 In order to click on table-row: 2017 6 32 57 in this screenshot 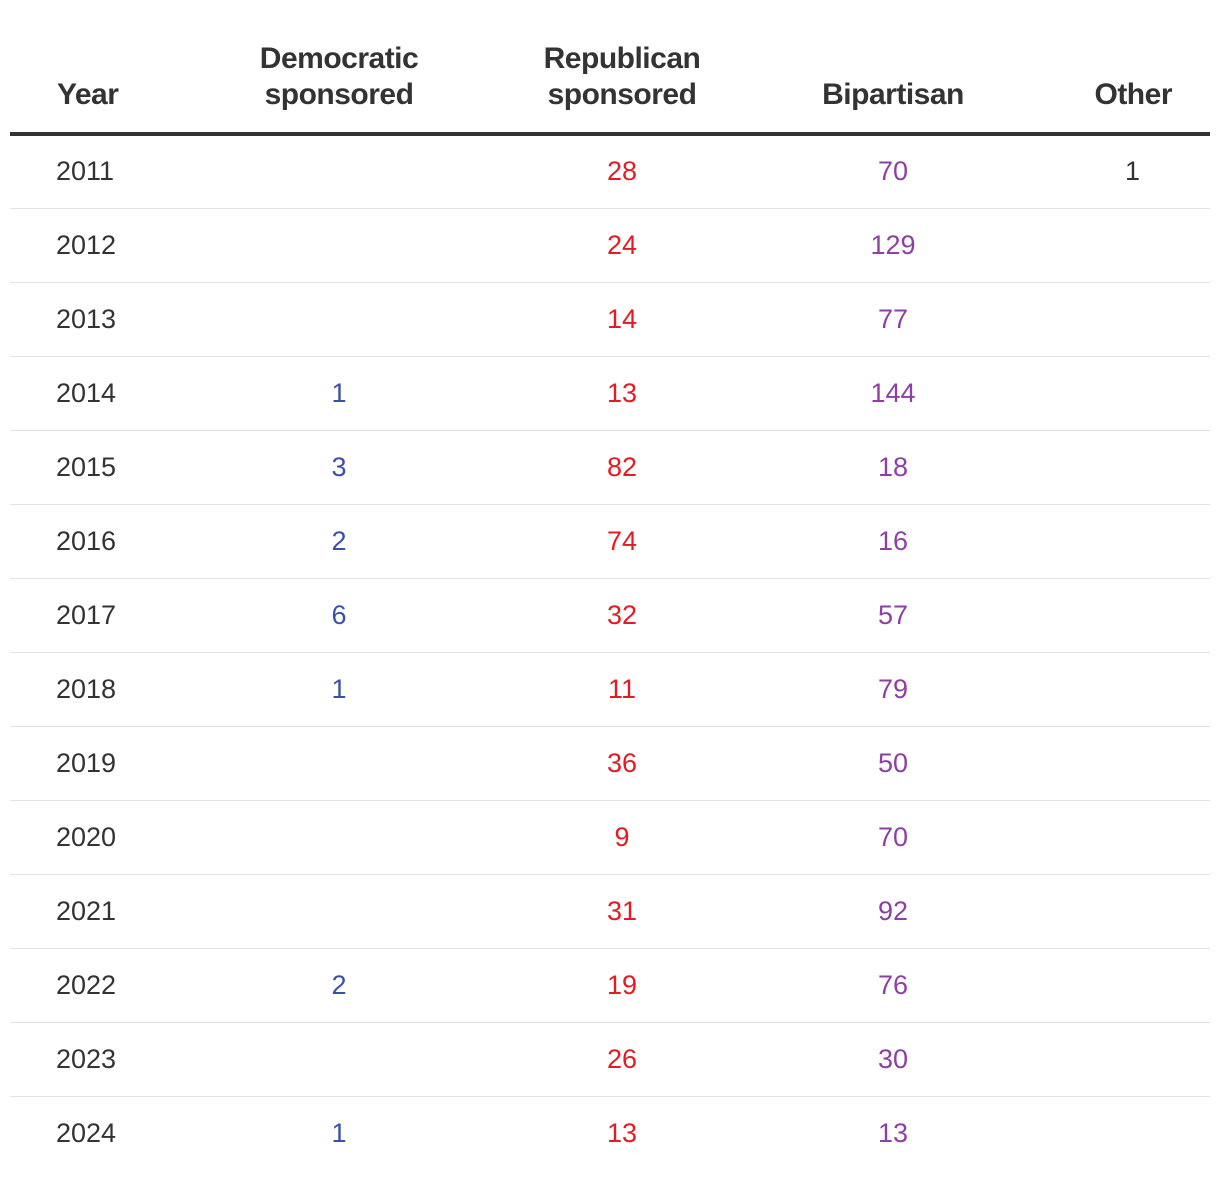, I will do `click(610, 615)`.